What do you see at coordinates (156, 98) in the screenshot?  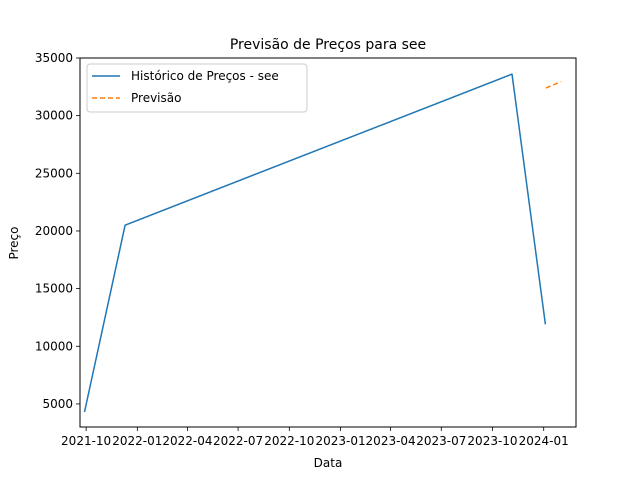 I see `legend-label-previsao: Previsão` at bounding box center [156, 98].